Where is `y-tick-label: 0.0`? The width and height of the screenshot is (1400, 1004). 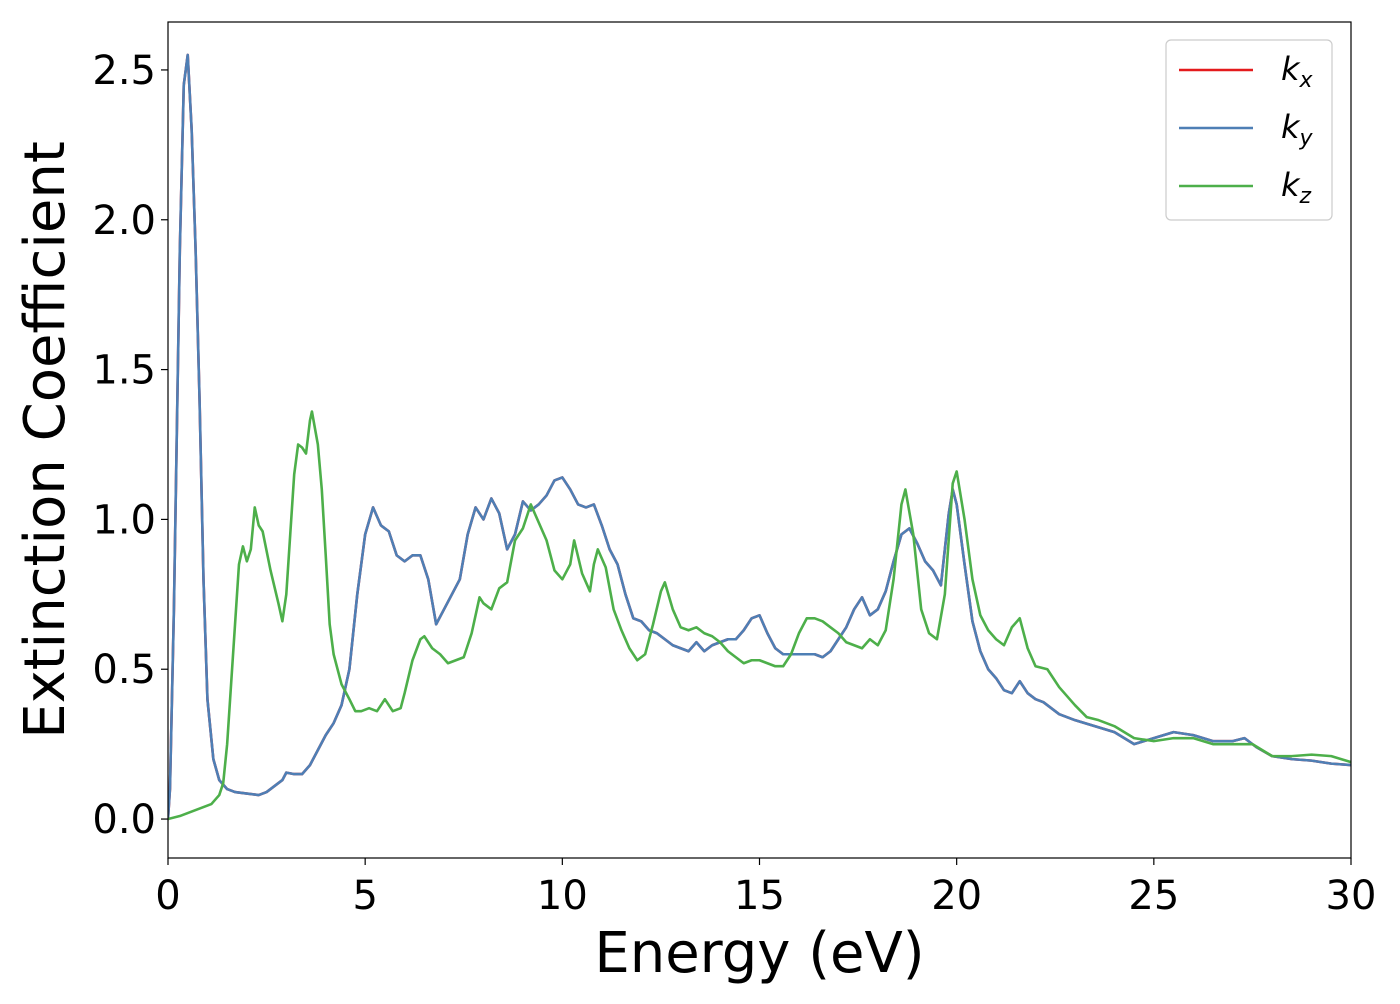
y-tick-label: 0.0 is located at coordinates (124, 820).